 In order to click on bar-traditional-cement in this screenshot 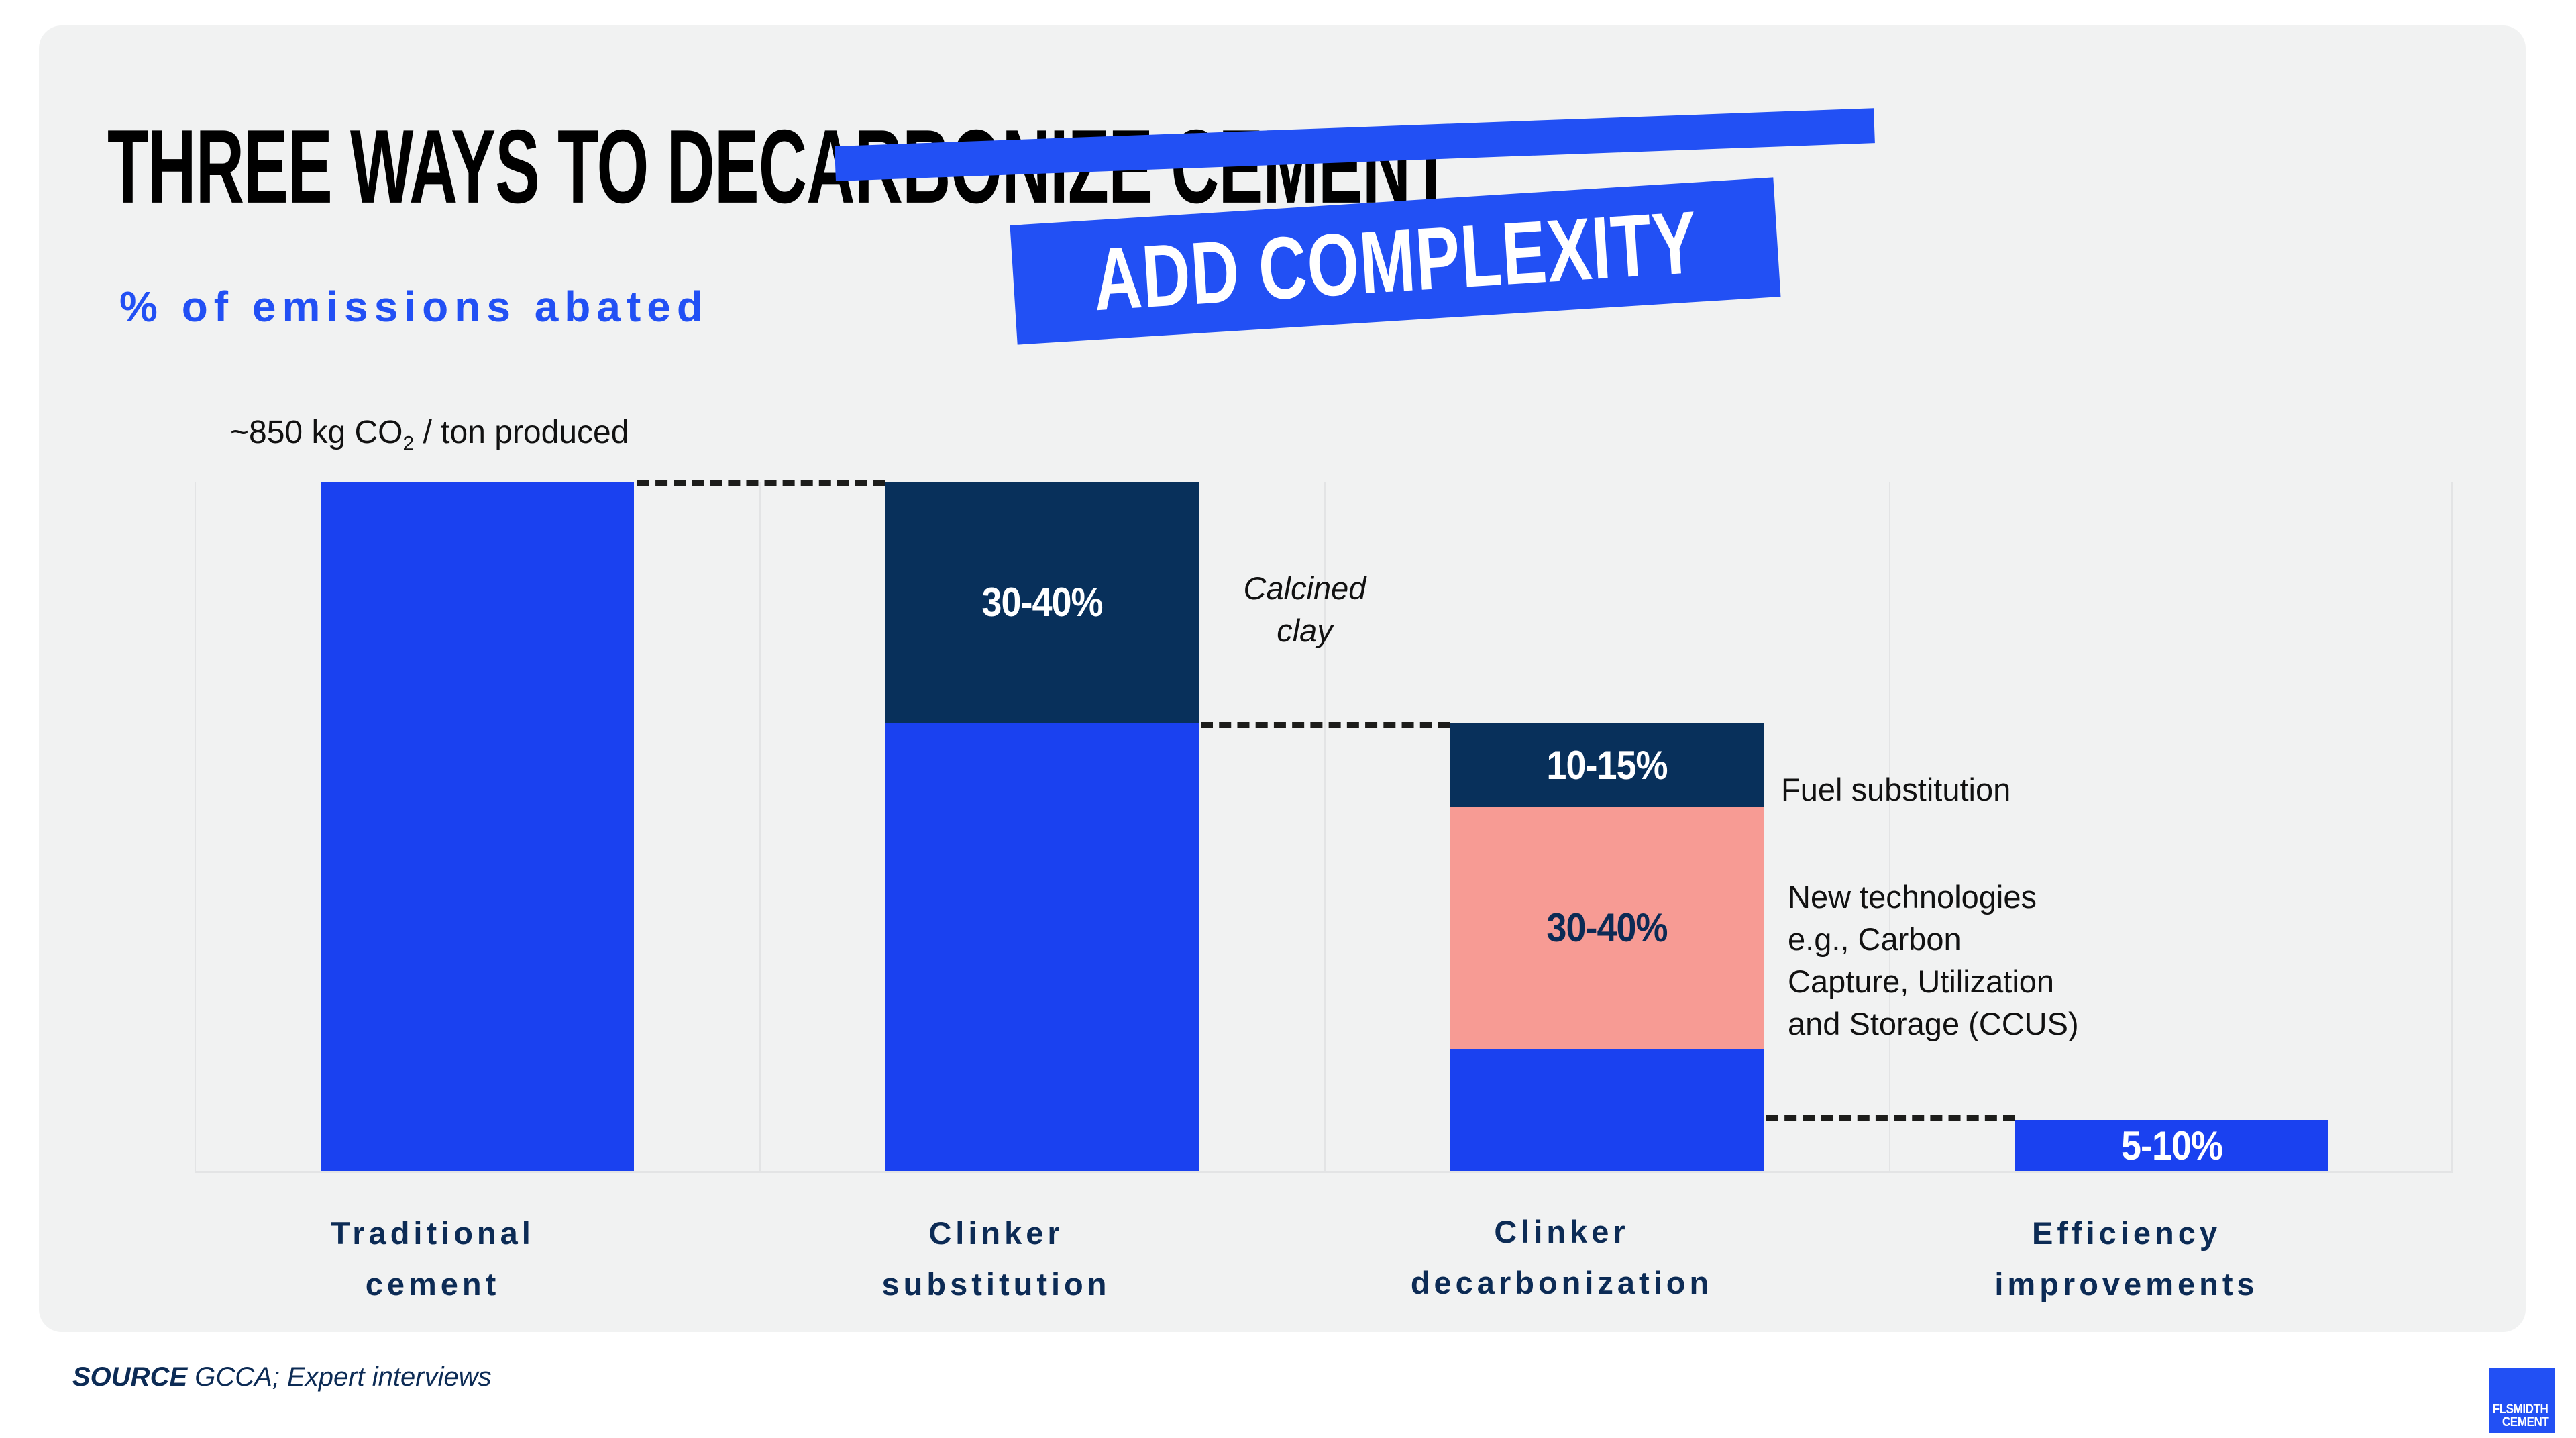, I will do `click(477, 827)`.